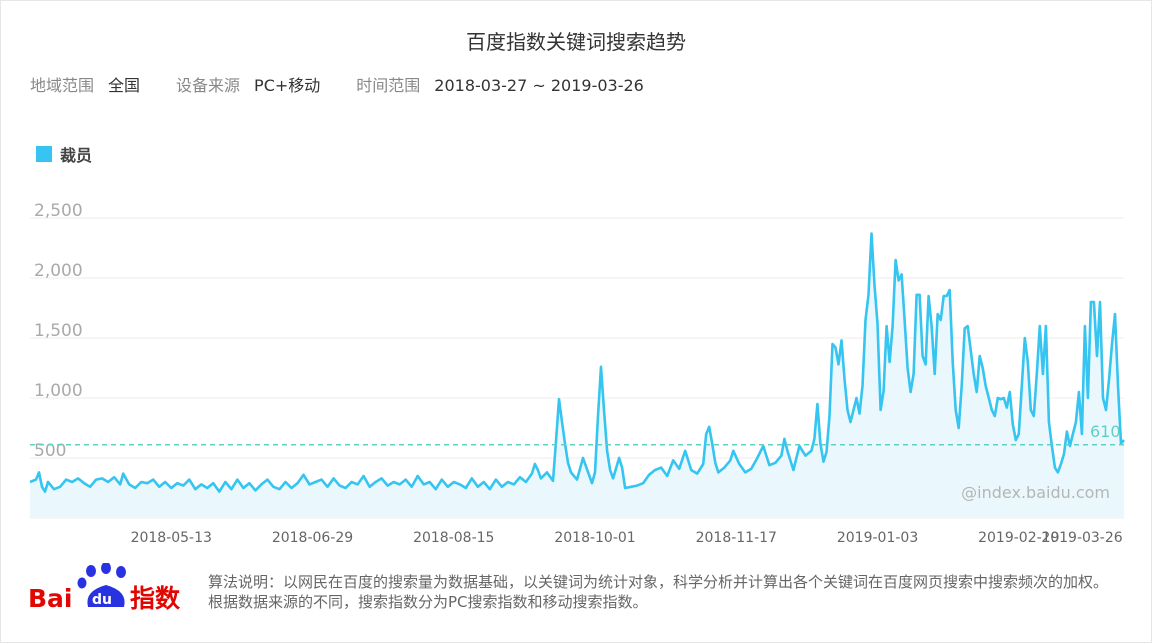 Image resolution: width=1152 pixels, height=643 pixels. What do you see at coordinates (76, 155) in the screenshot?
I see `legend-label: 裁员` at bounding box center [76, 155].